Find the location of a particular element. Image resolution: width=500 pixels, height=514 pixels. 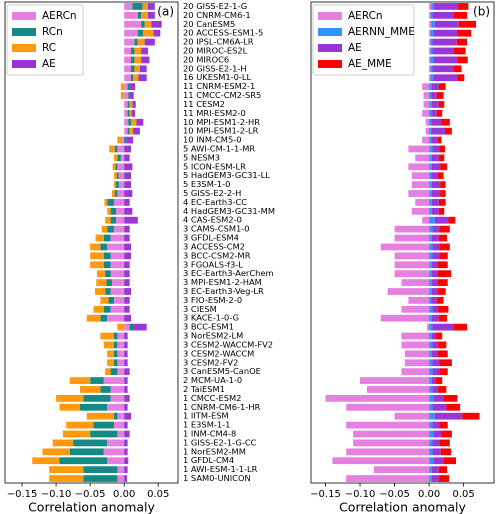

legend-box is located at coordinates (45, 40).